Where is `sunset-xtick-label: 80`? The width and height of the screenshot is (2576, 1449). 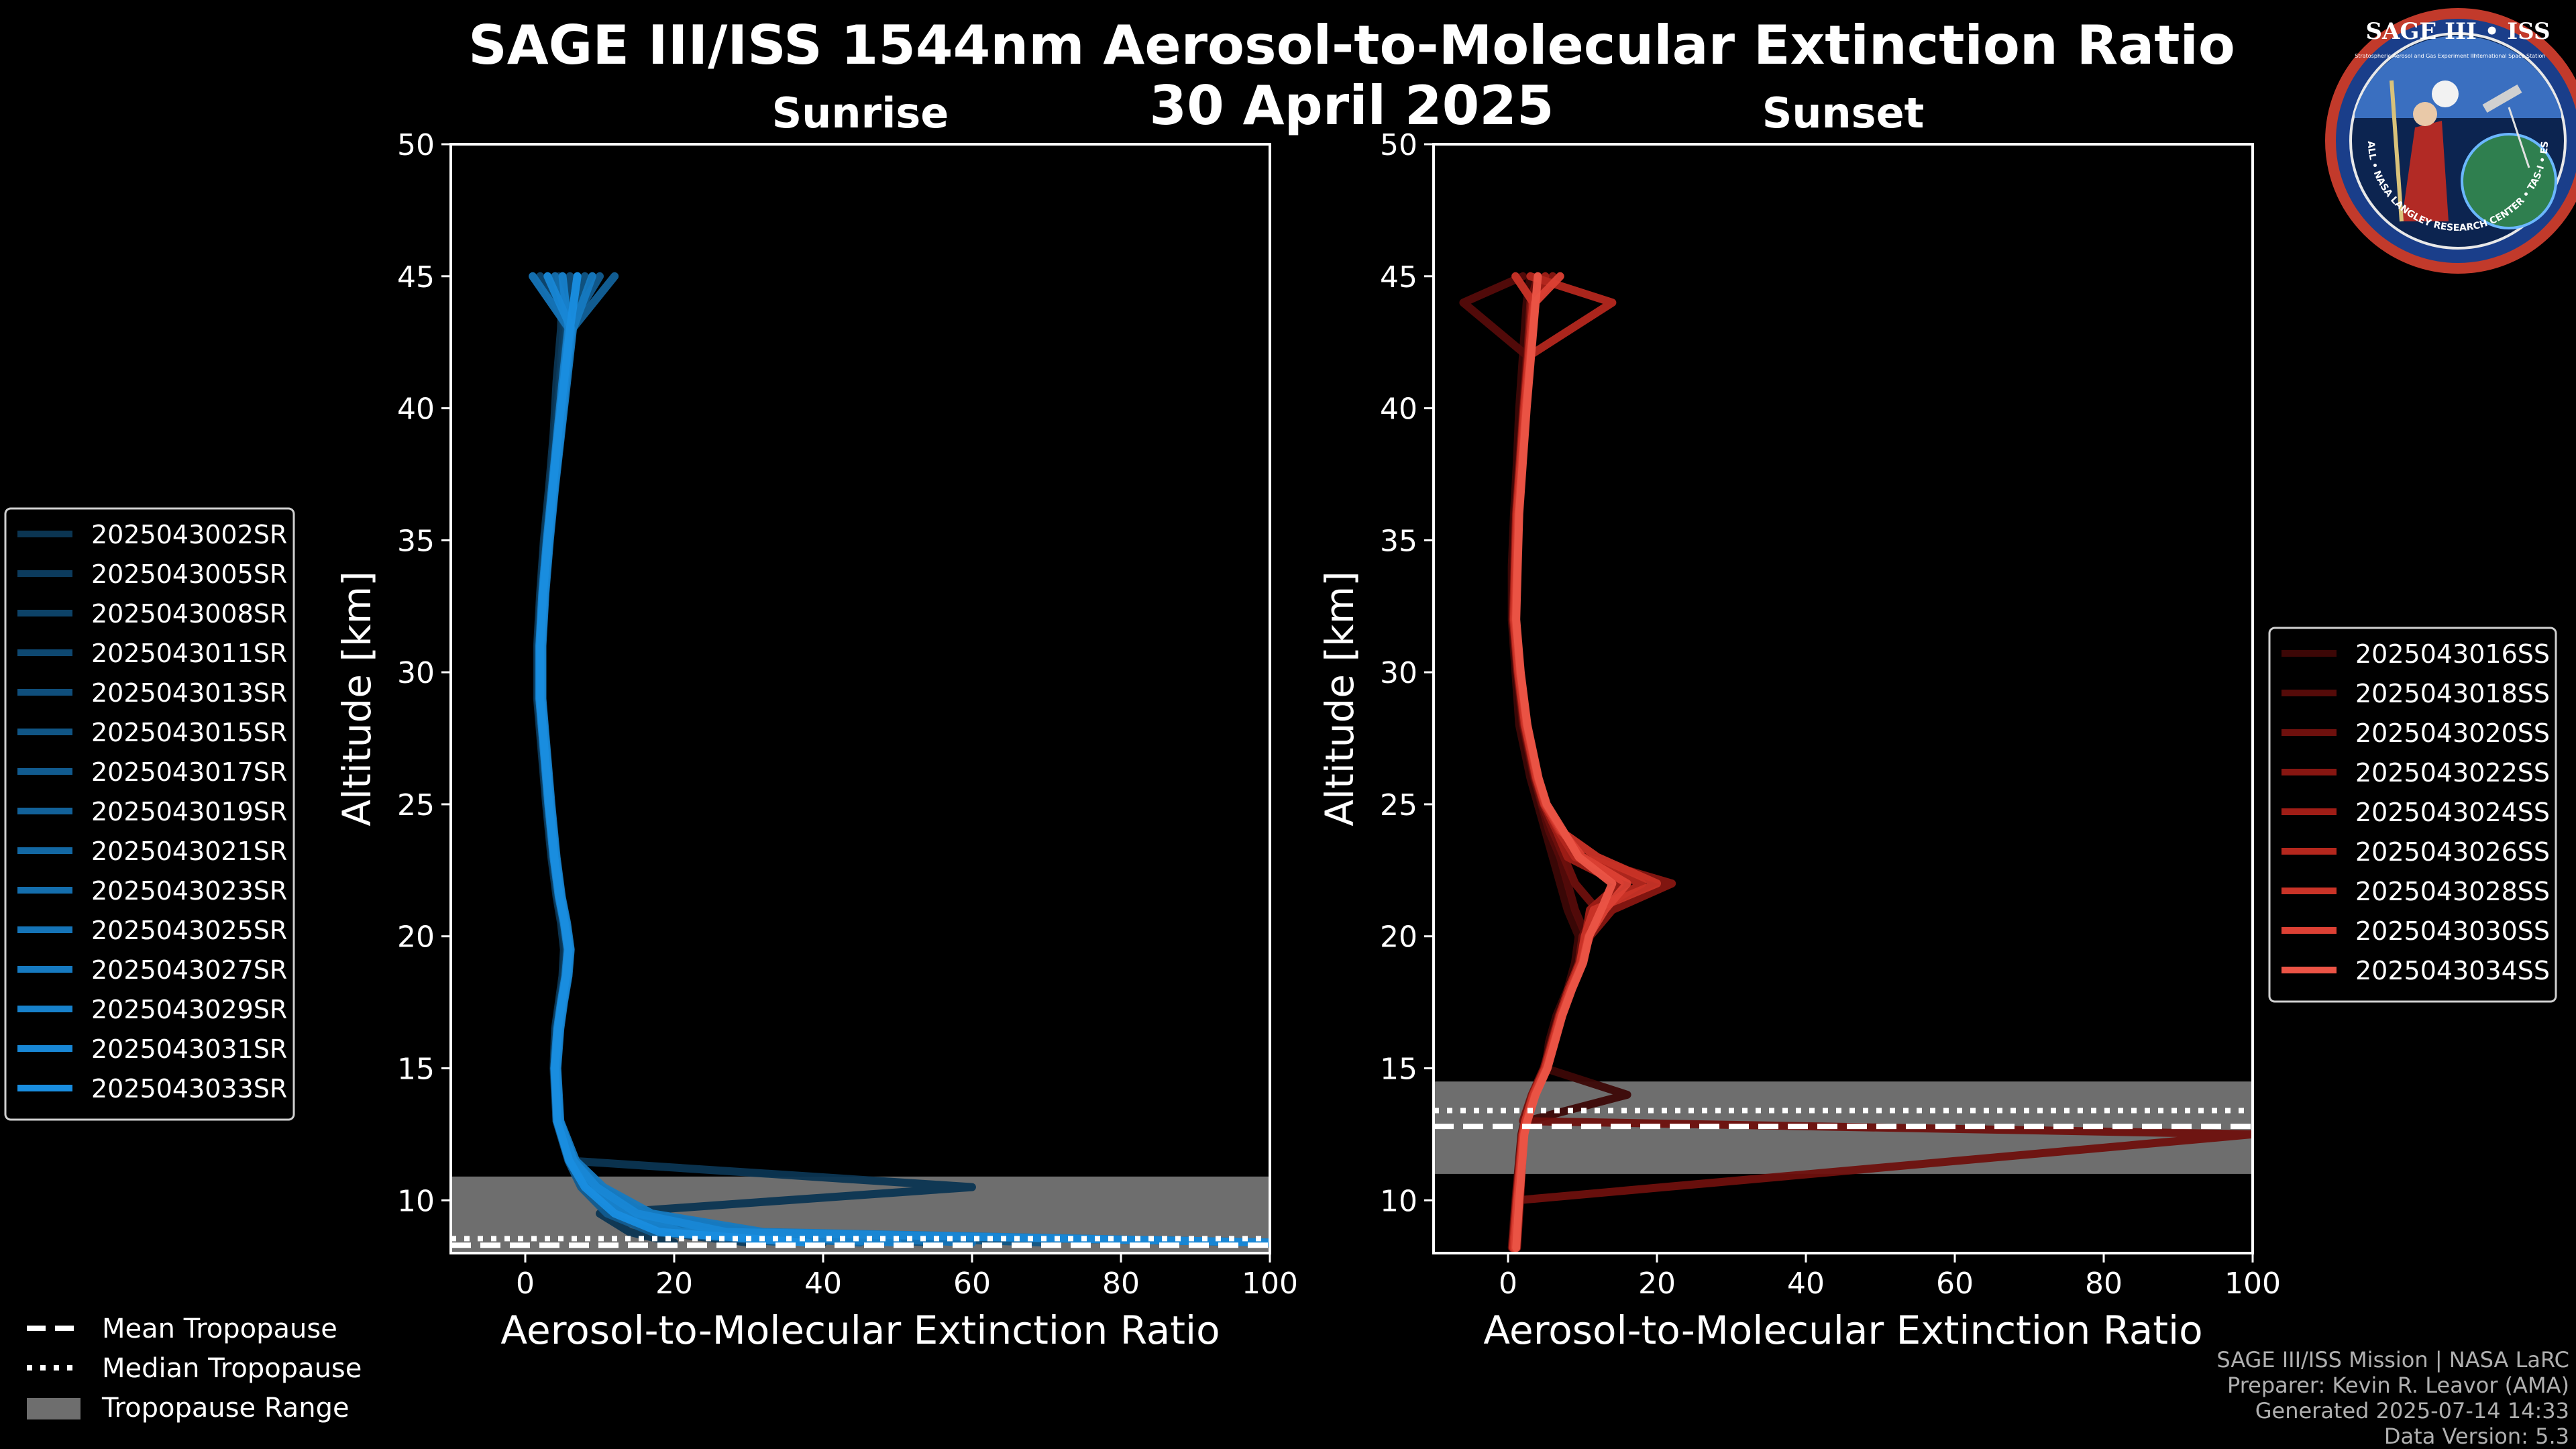 sunset-xtick-label: 80 is located at coordinates (2104, 1284).